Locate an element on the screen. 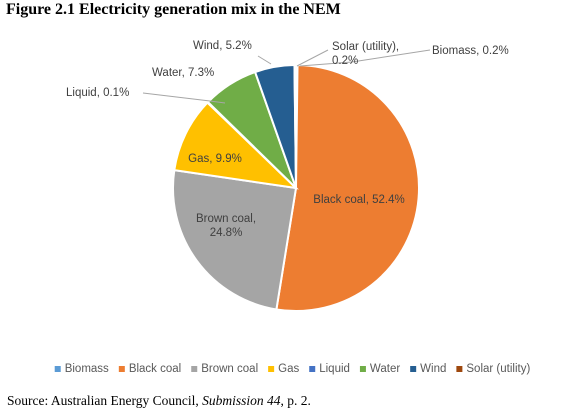  pie-slice-black-coal is located at coordinates (347, 187).